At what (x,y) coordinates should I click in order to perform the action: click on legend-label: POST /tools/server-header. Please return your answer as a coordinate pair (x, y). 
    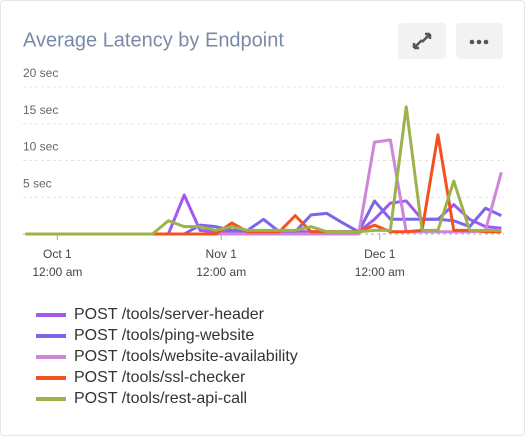
    Looking at the image, I should click on (169, 314).